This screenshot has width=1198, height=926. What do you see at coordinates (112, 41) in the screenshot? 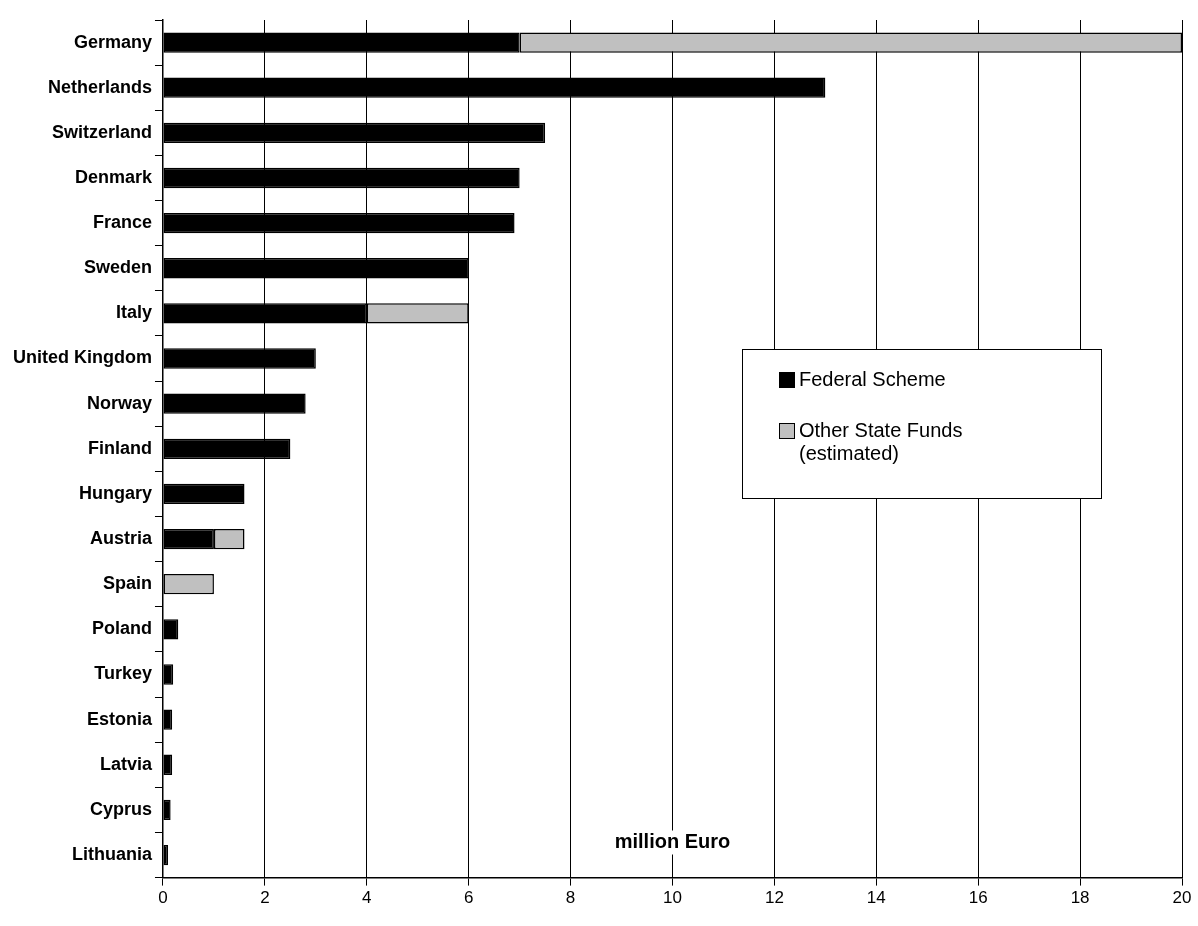
I see `y-tick-label: Germany` at bounding box center [112, 41].